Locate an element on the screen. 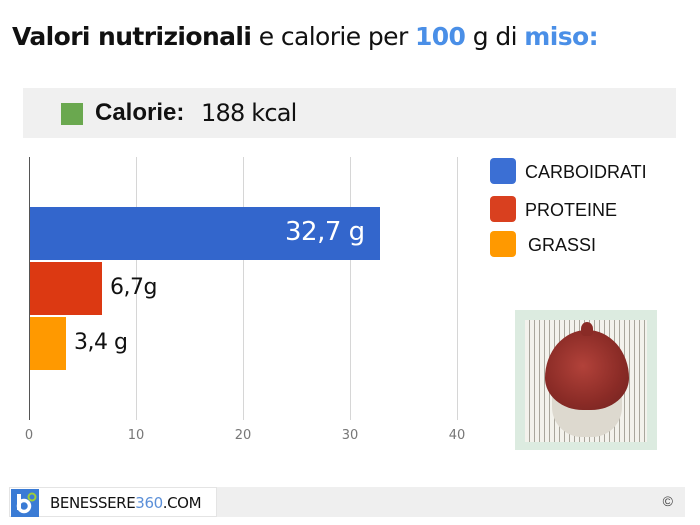  calories-swatch-icon is located at coordinates (72, 114).